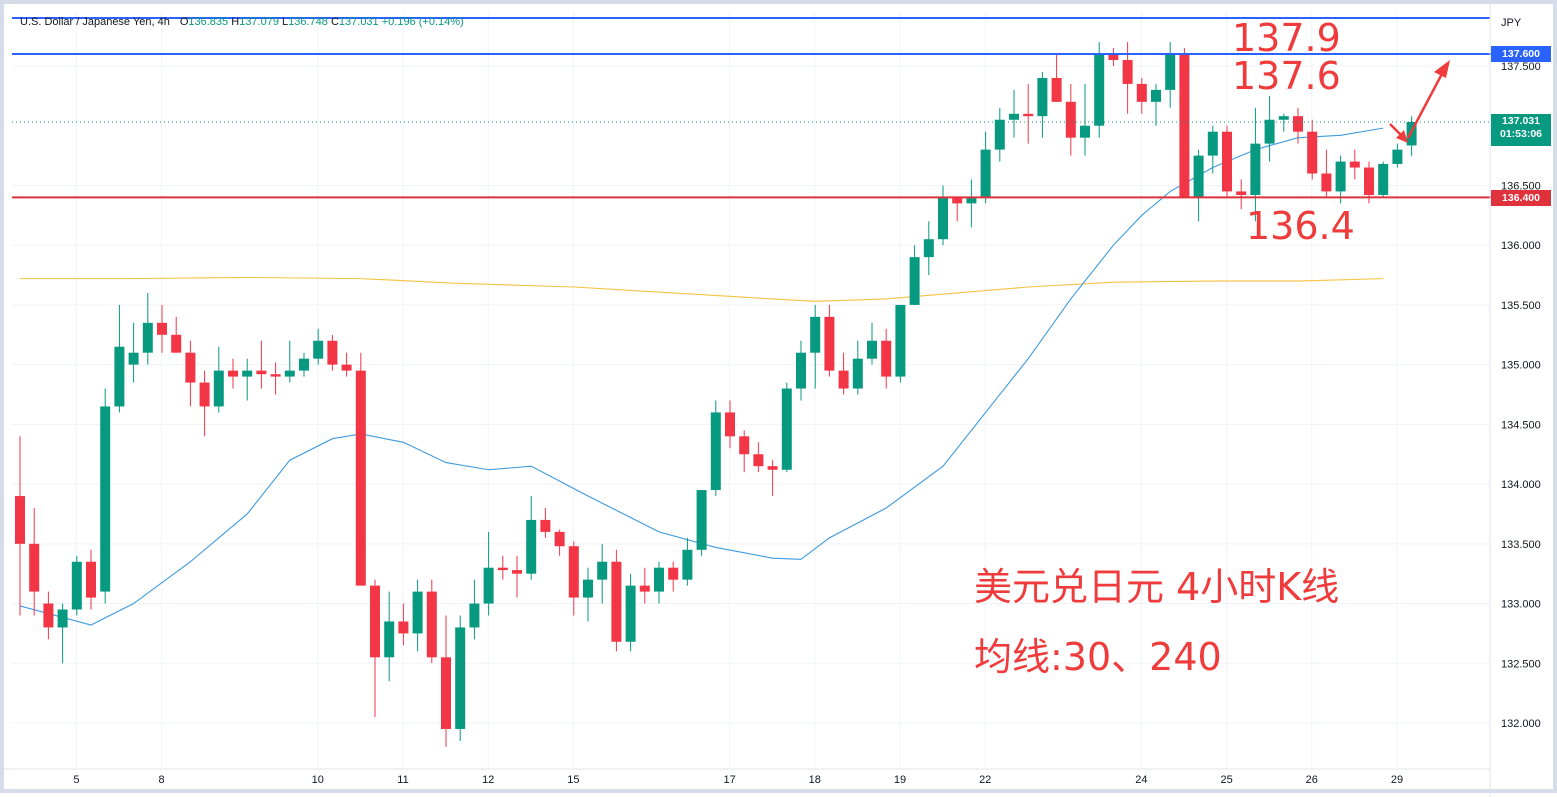  Describe the element at coordinates (318, 780) in the screenshot. I see `x-tick-label: 10` at that location.